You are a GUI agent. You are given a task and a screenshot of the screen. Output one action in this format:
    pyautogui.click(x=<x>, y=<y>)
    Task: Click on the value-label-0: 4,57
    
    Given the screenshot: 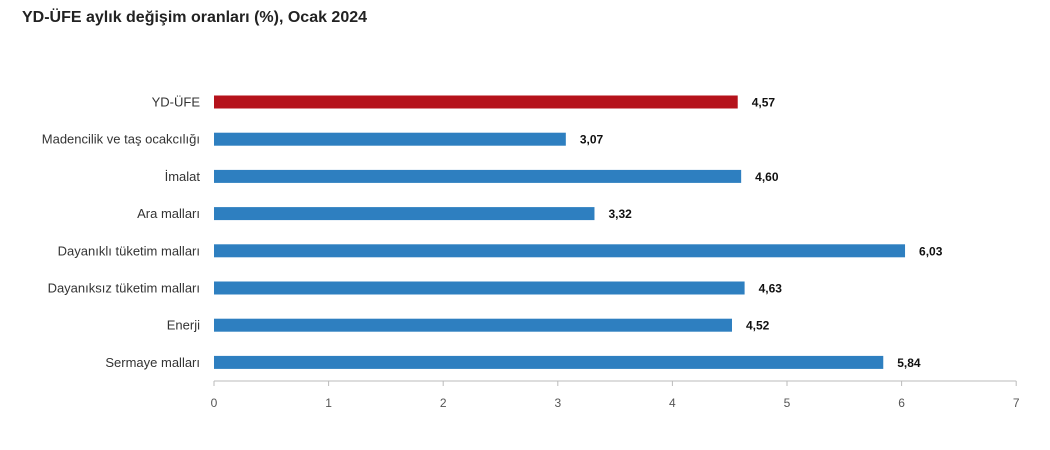 What is the action you would take?
    pyautogui.click(x=764, y=103)
    